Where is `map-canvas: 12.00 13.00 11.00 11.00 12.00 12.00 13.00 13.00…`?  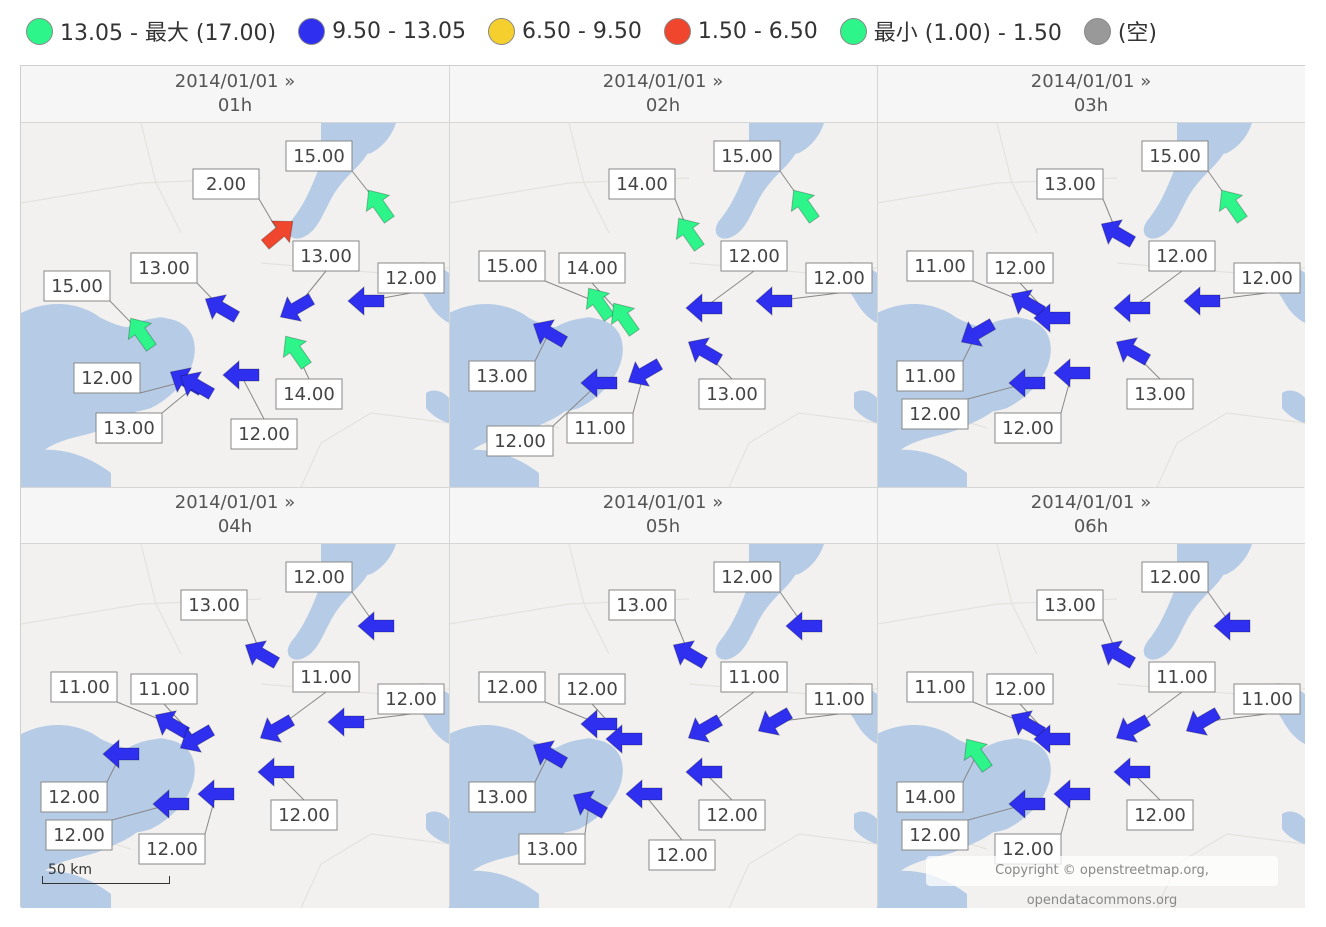 map-canvas: 12.00 13.00 11.00 11.00 12.00 12.00 13.00 13.00… is located at coordinates (663, 726).